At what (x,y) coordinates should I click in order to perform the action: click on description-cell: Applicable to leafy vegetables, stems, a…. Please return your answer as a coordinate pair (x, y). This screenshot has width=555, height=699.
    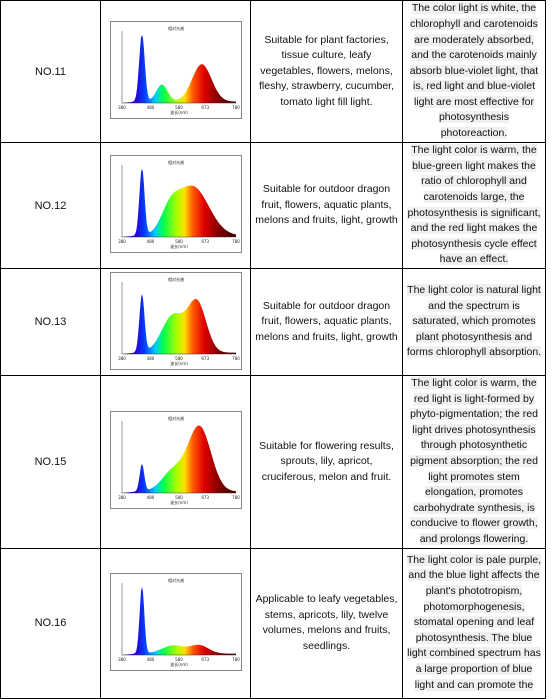
    Looking at the image, I should click on (326, 623).